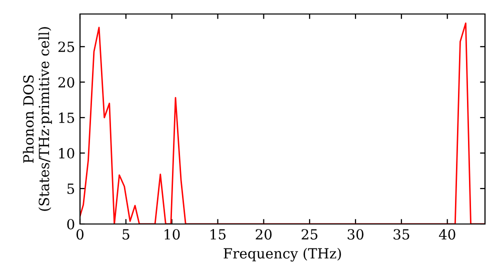 The image size is (500, 280). I want to click on x-tick-label: 30, so click(356, 234).